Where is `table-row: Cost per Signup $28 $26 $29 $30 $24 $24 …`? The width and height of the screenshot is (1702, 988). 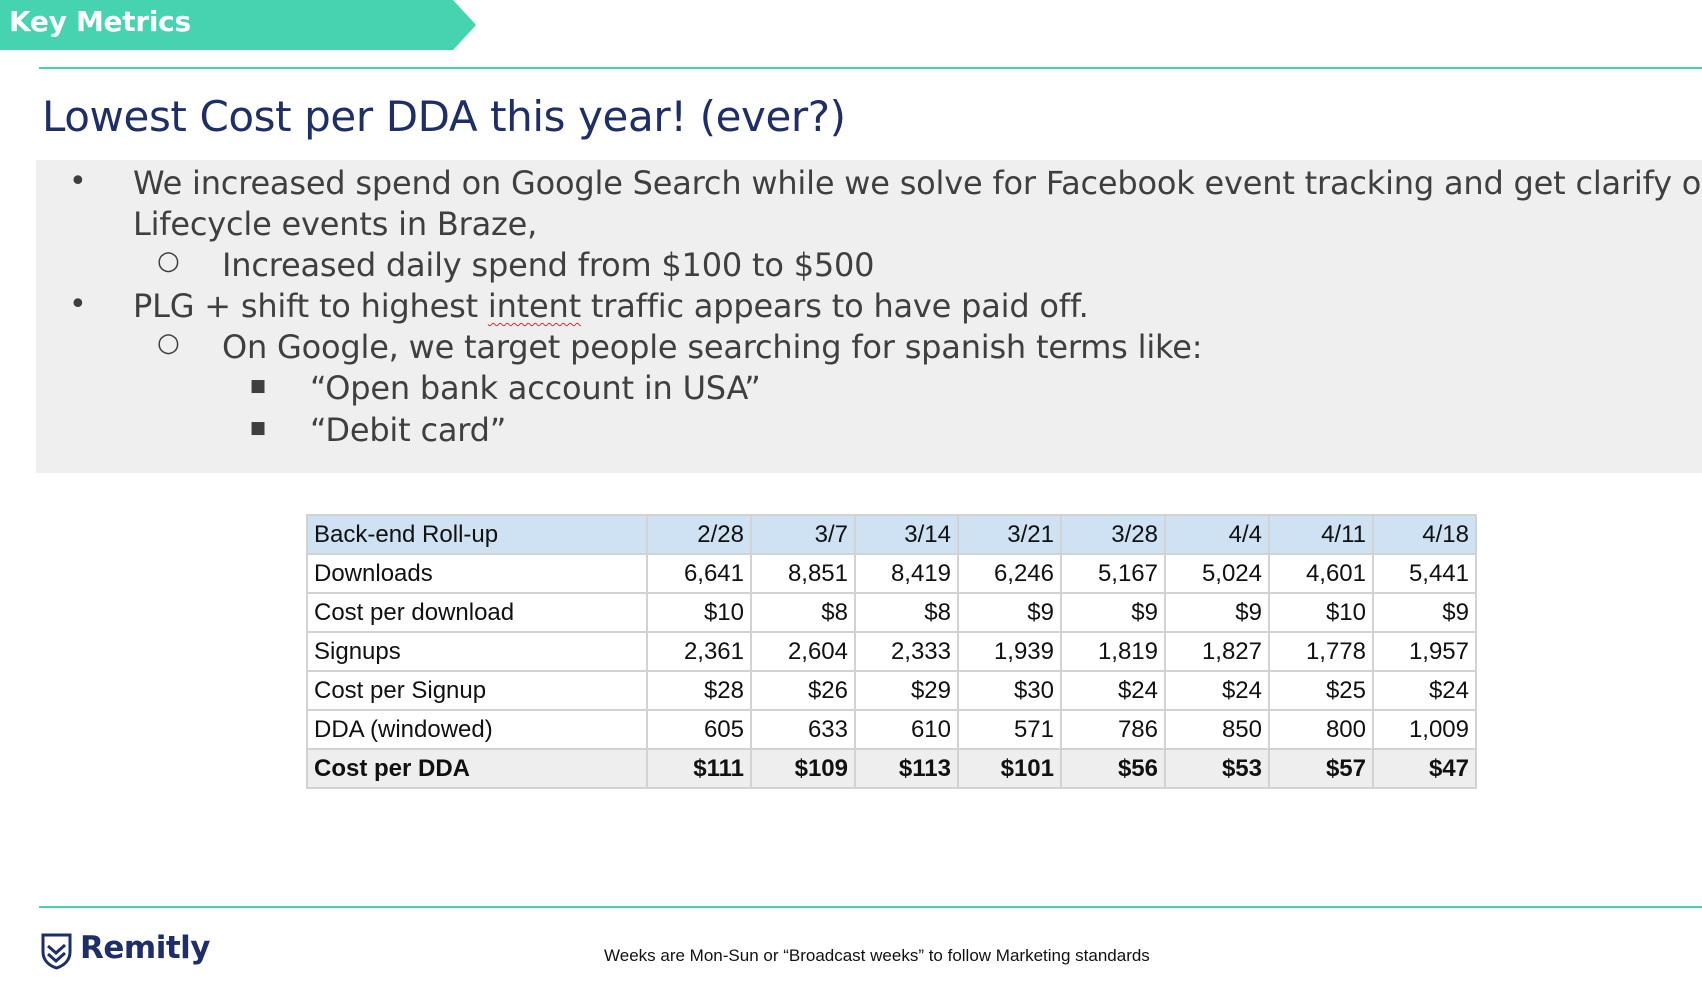
table-row: Cost per Signup $28 $26 $29 $30 $24 $24 … is located at coordinates (891, 690).